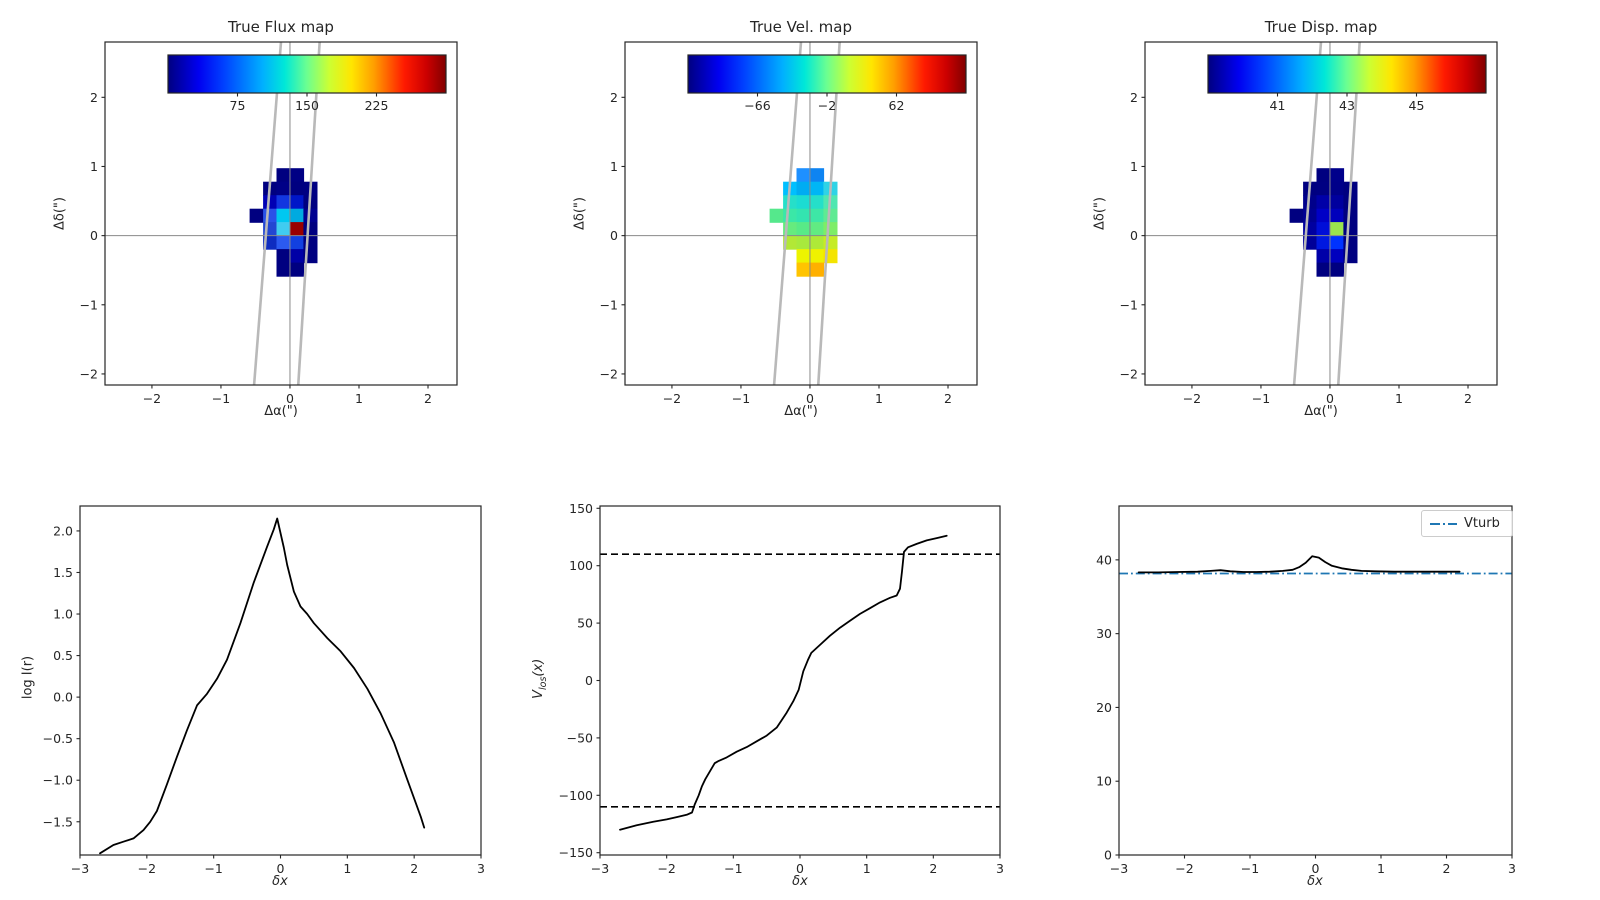 The image size is (1600, 900). I want to click on y-tick-label: 1.0, so click(63, 614).